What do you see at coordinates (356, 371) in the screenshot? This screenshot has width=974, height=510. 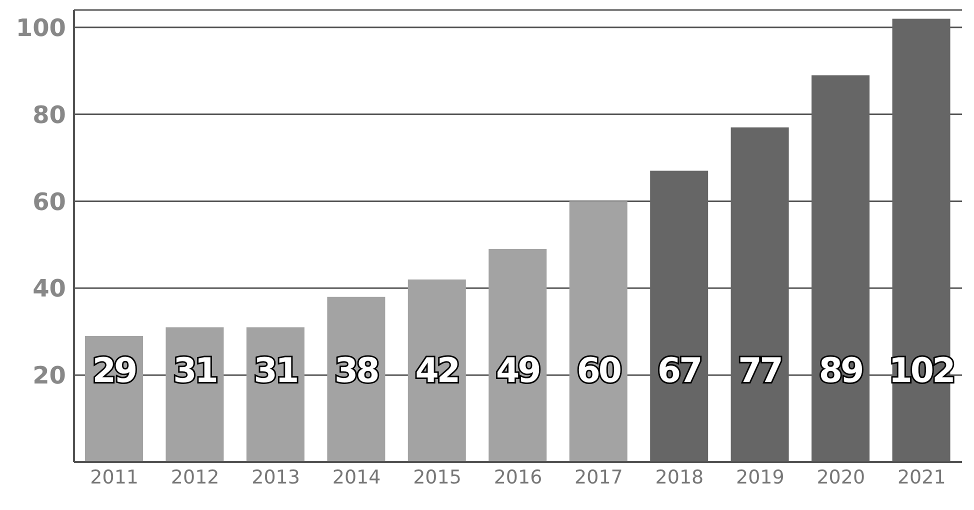 I see `data-label: 38` at bounding box center [356, 371].